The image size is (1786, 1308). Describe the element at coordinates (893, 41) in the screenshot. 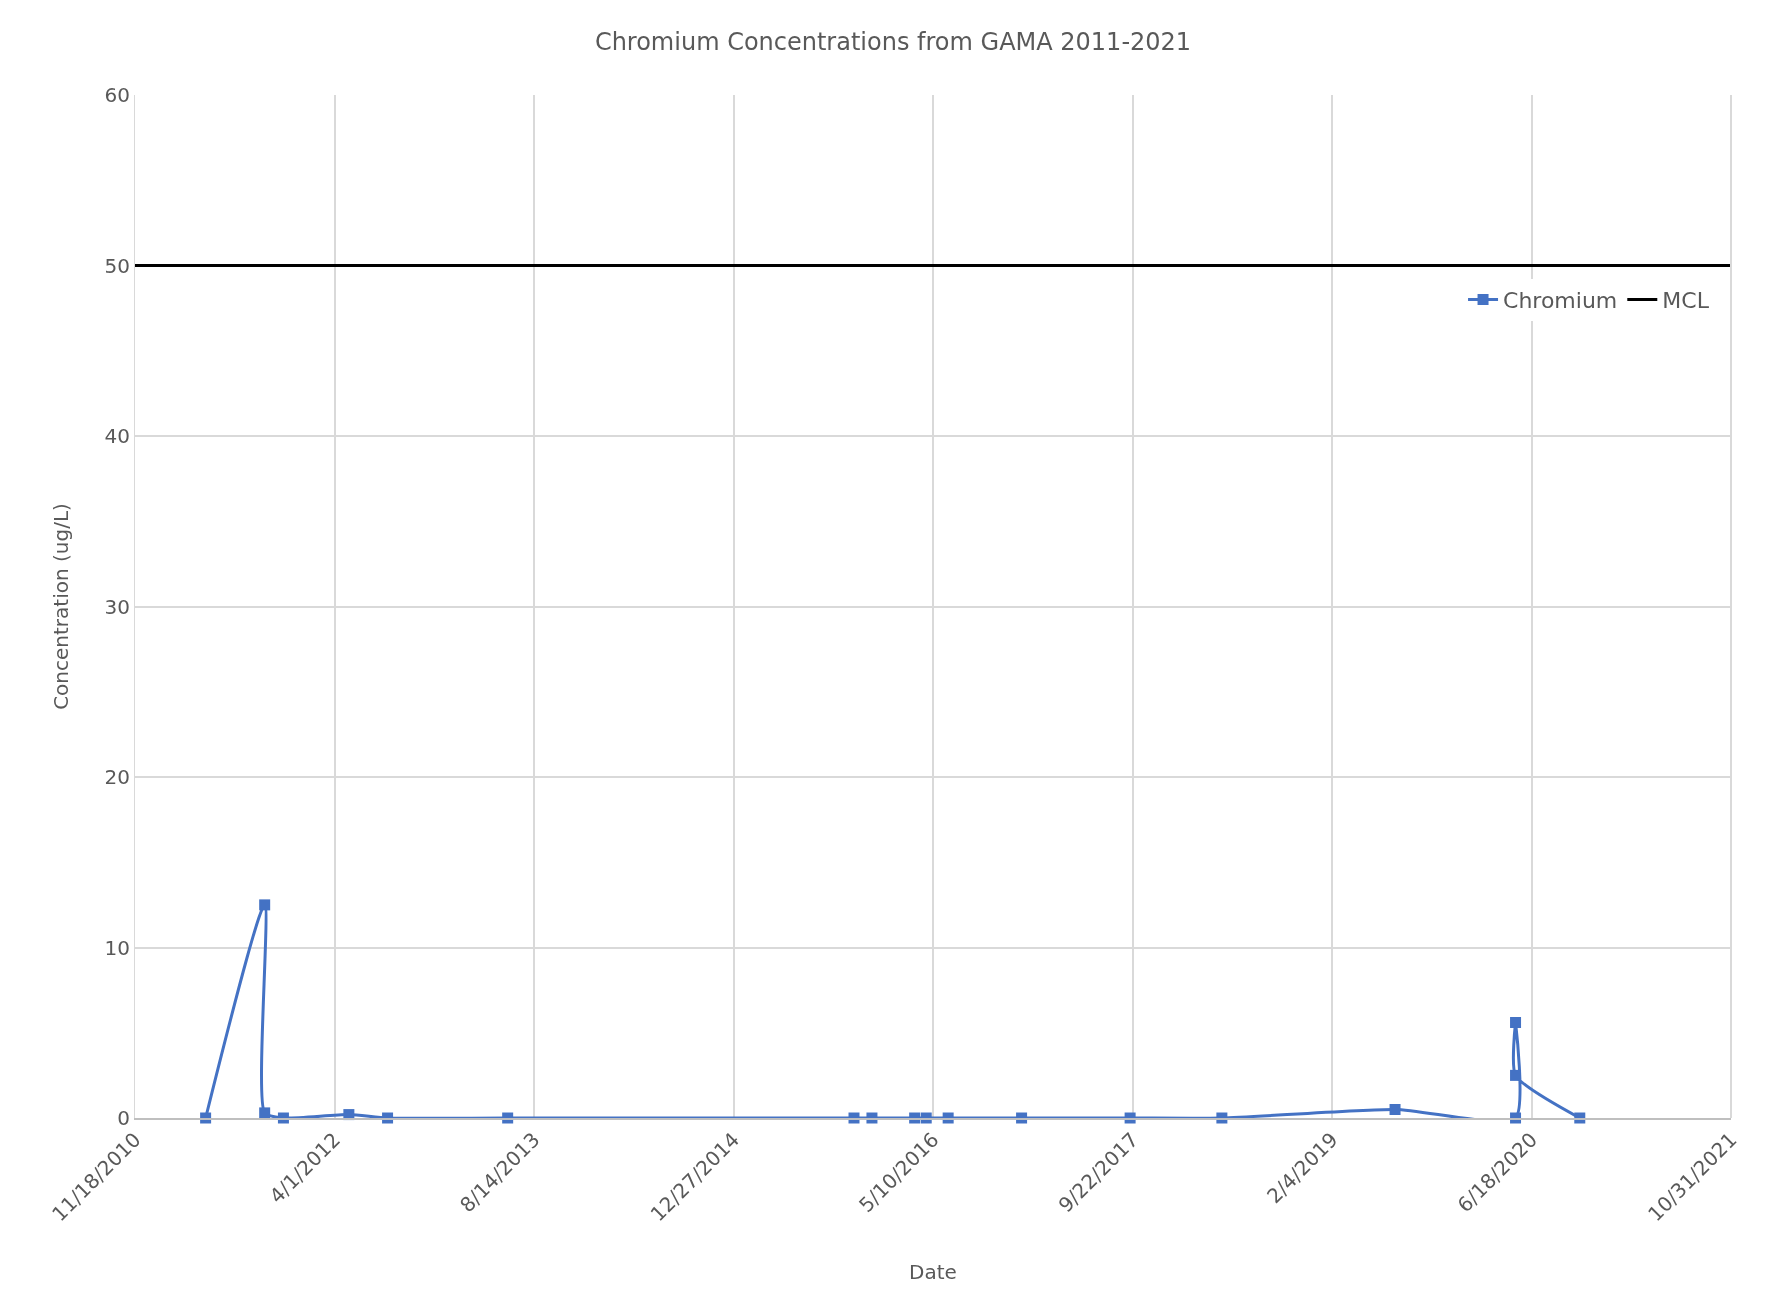

I see `chart-title: Chromium Concentrations from GAMA 2011-2021` at that location.